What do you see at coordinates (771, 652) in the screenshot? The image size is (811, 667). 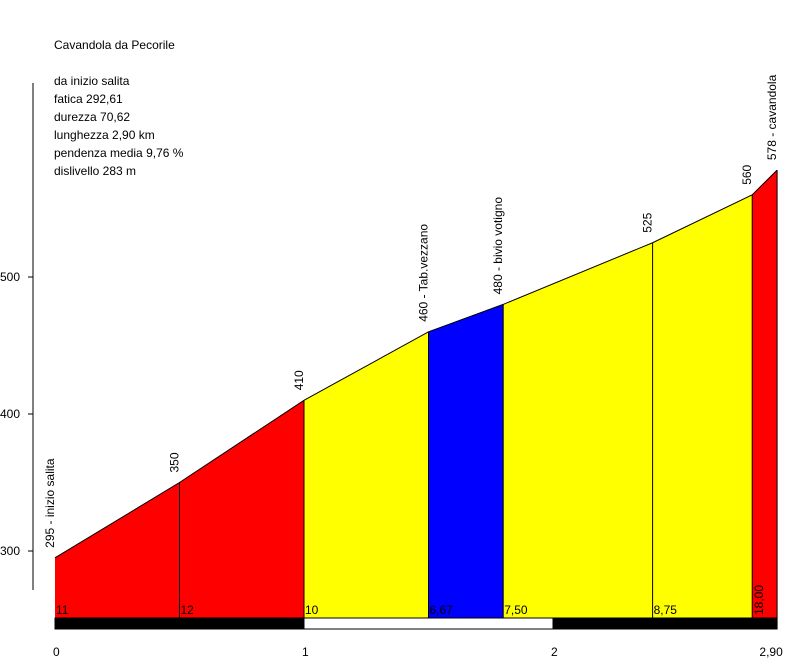 I see `x-tick-label-4: 2,90` at bounding box center [771, 652].